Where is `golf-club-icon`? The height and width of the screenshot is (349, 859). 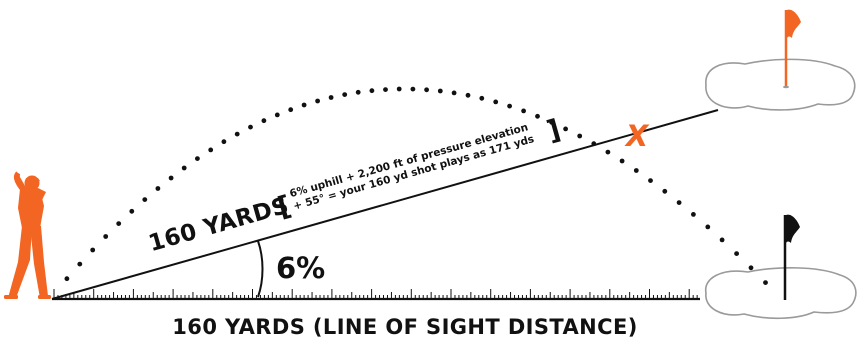
golf-club-icon is located at coordinates (28, 193).